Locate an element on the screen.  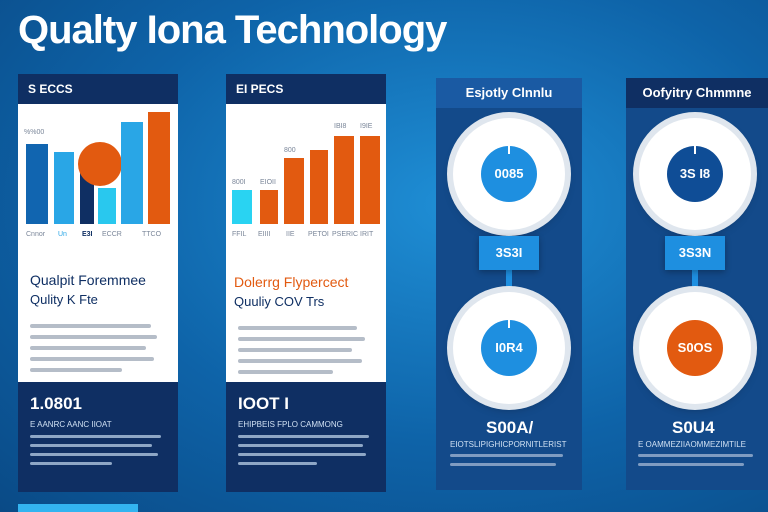
gauge-bottom: I0R4 is located at coordinates (509, 348).